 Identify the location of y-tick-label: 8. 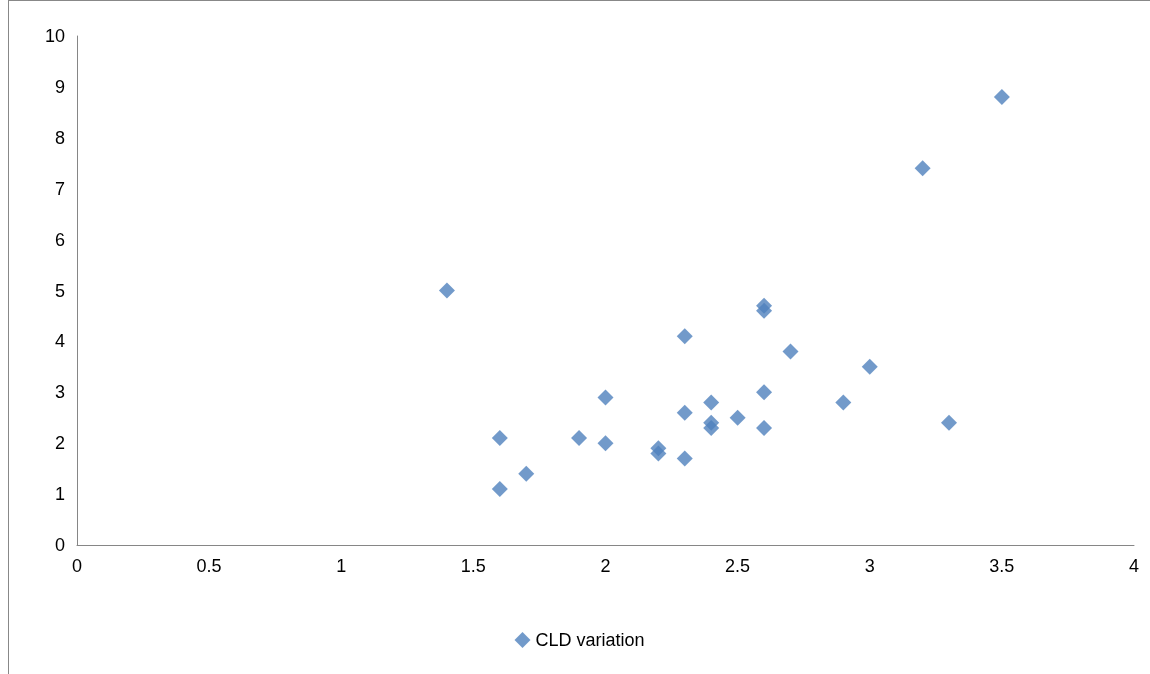
(59, 137).